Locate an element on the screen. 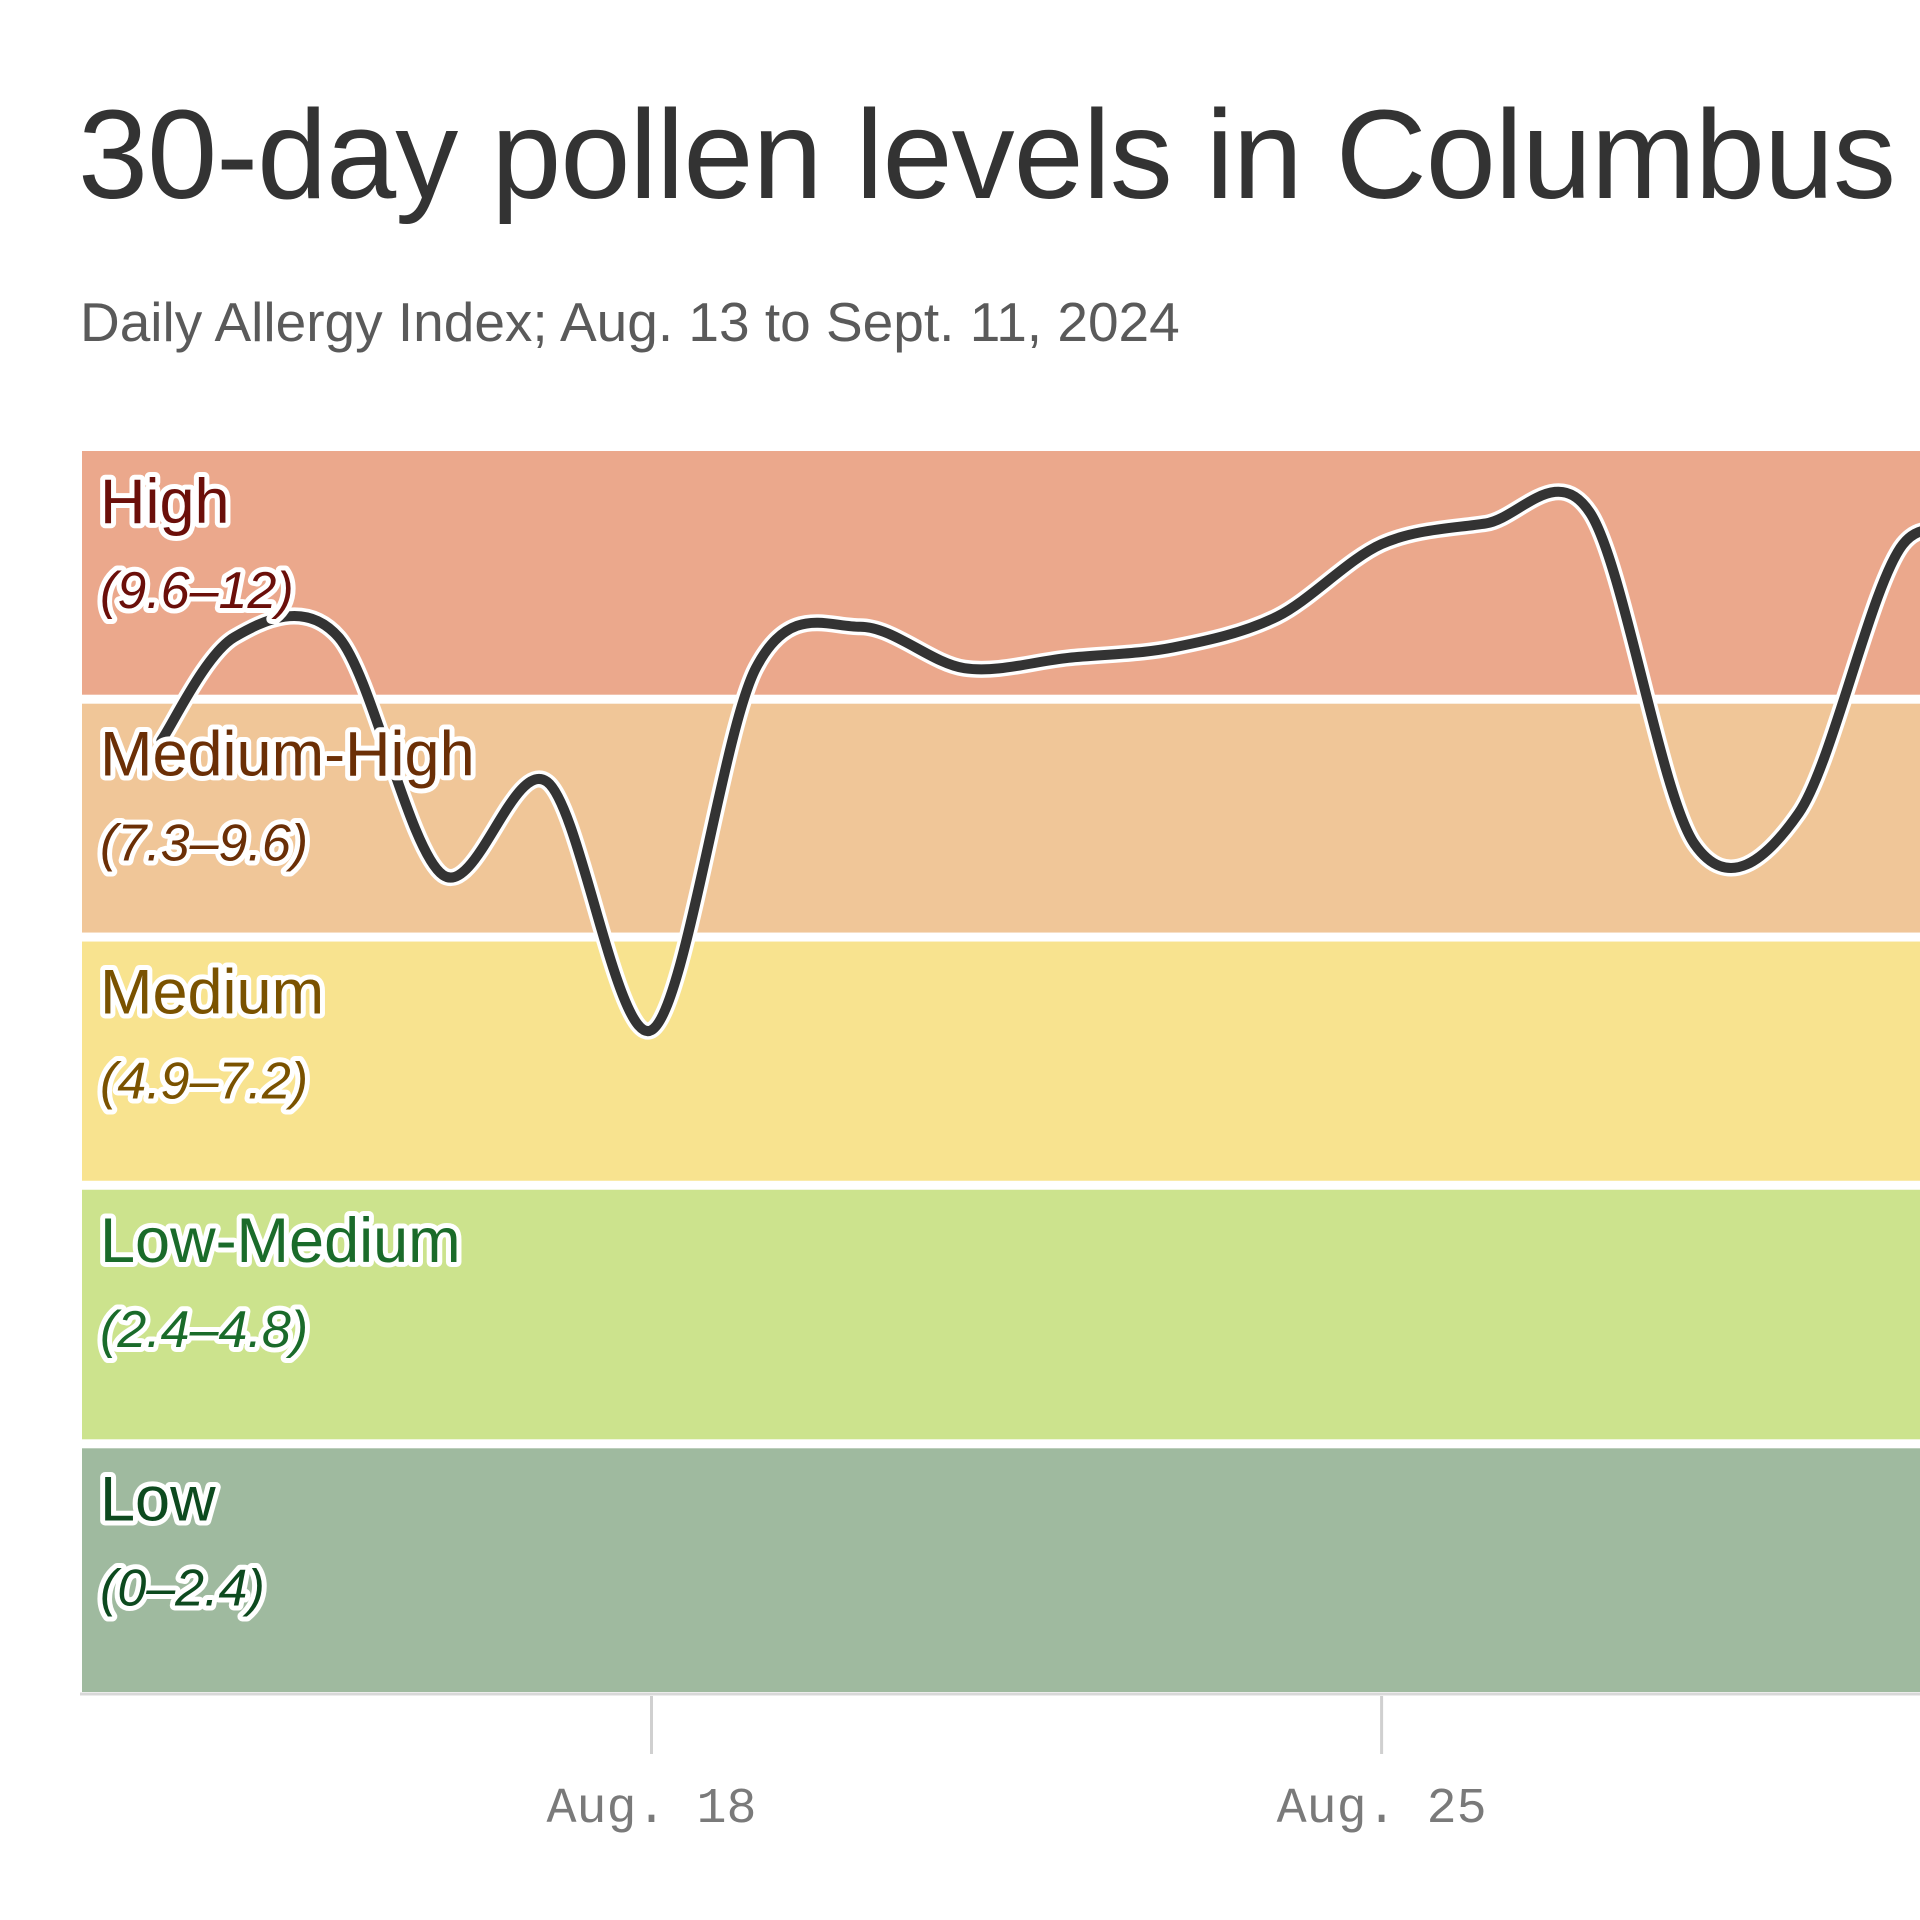 The height and width of the screenshot is (1920, 1920). band-range-medium-high: (7.3–9.6) is located at coordinates (204, 844).